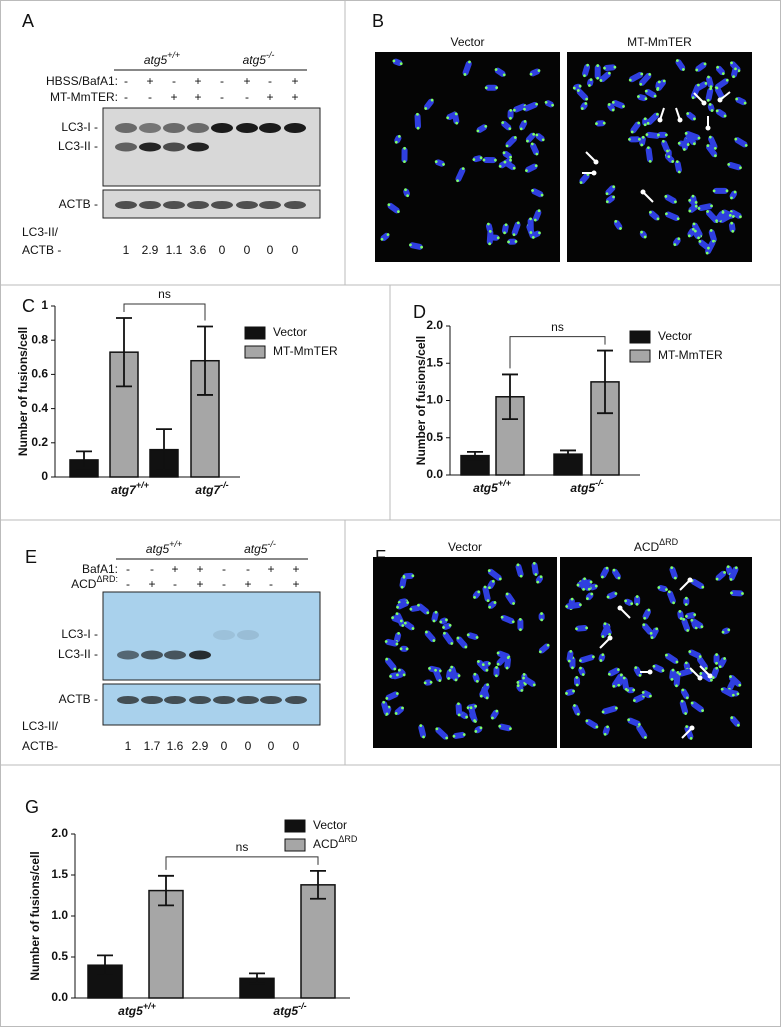  I want to click on y-tick-label: 0.0, so click(434, 474).